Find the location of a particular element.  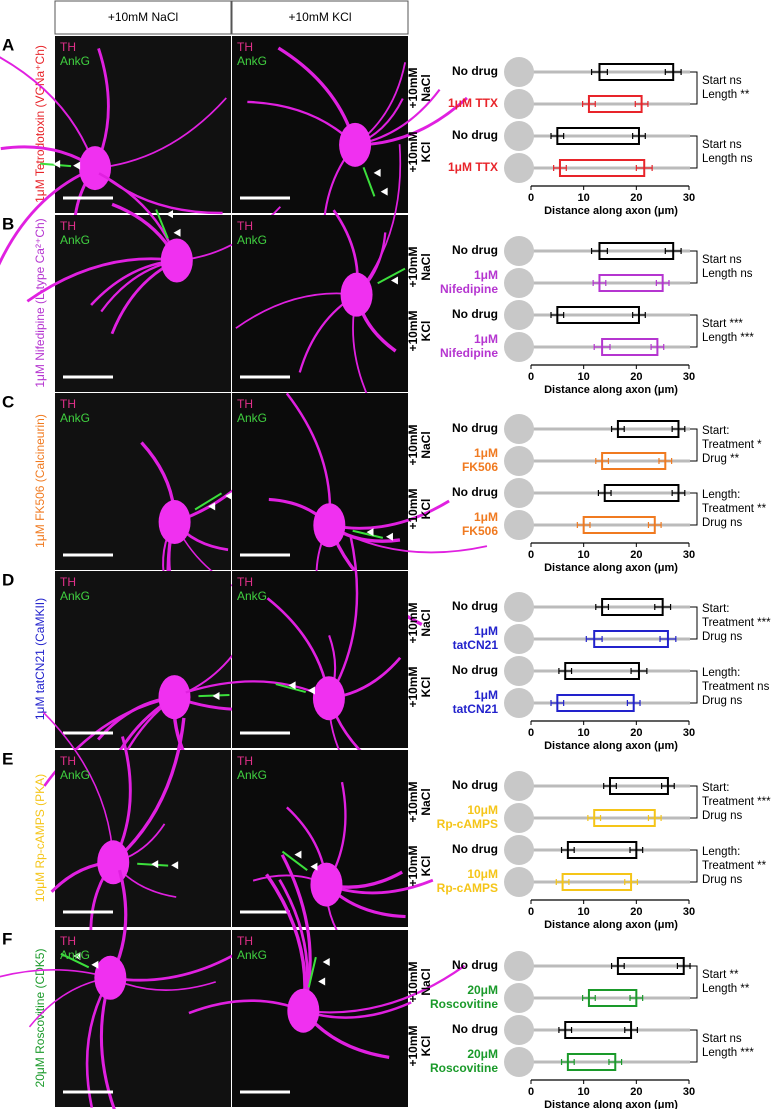

stat-annotation: Start *** is located at coordinates (722, 324).